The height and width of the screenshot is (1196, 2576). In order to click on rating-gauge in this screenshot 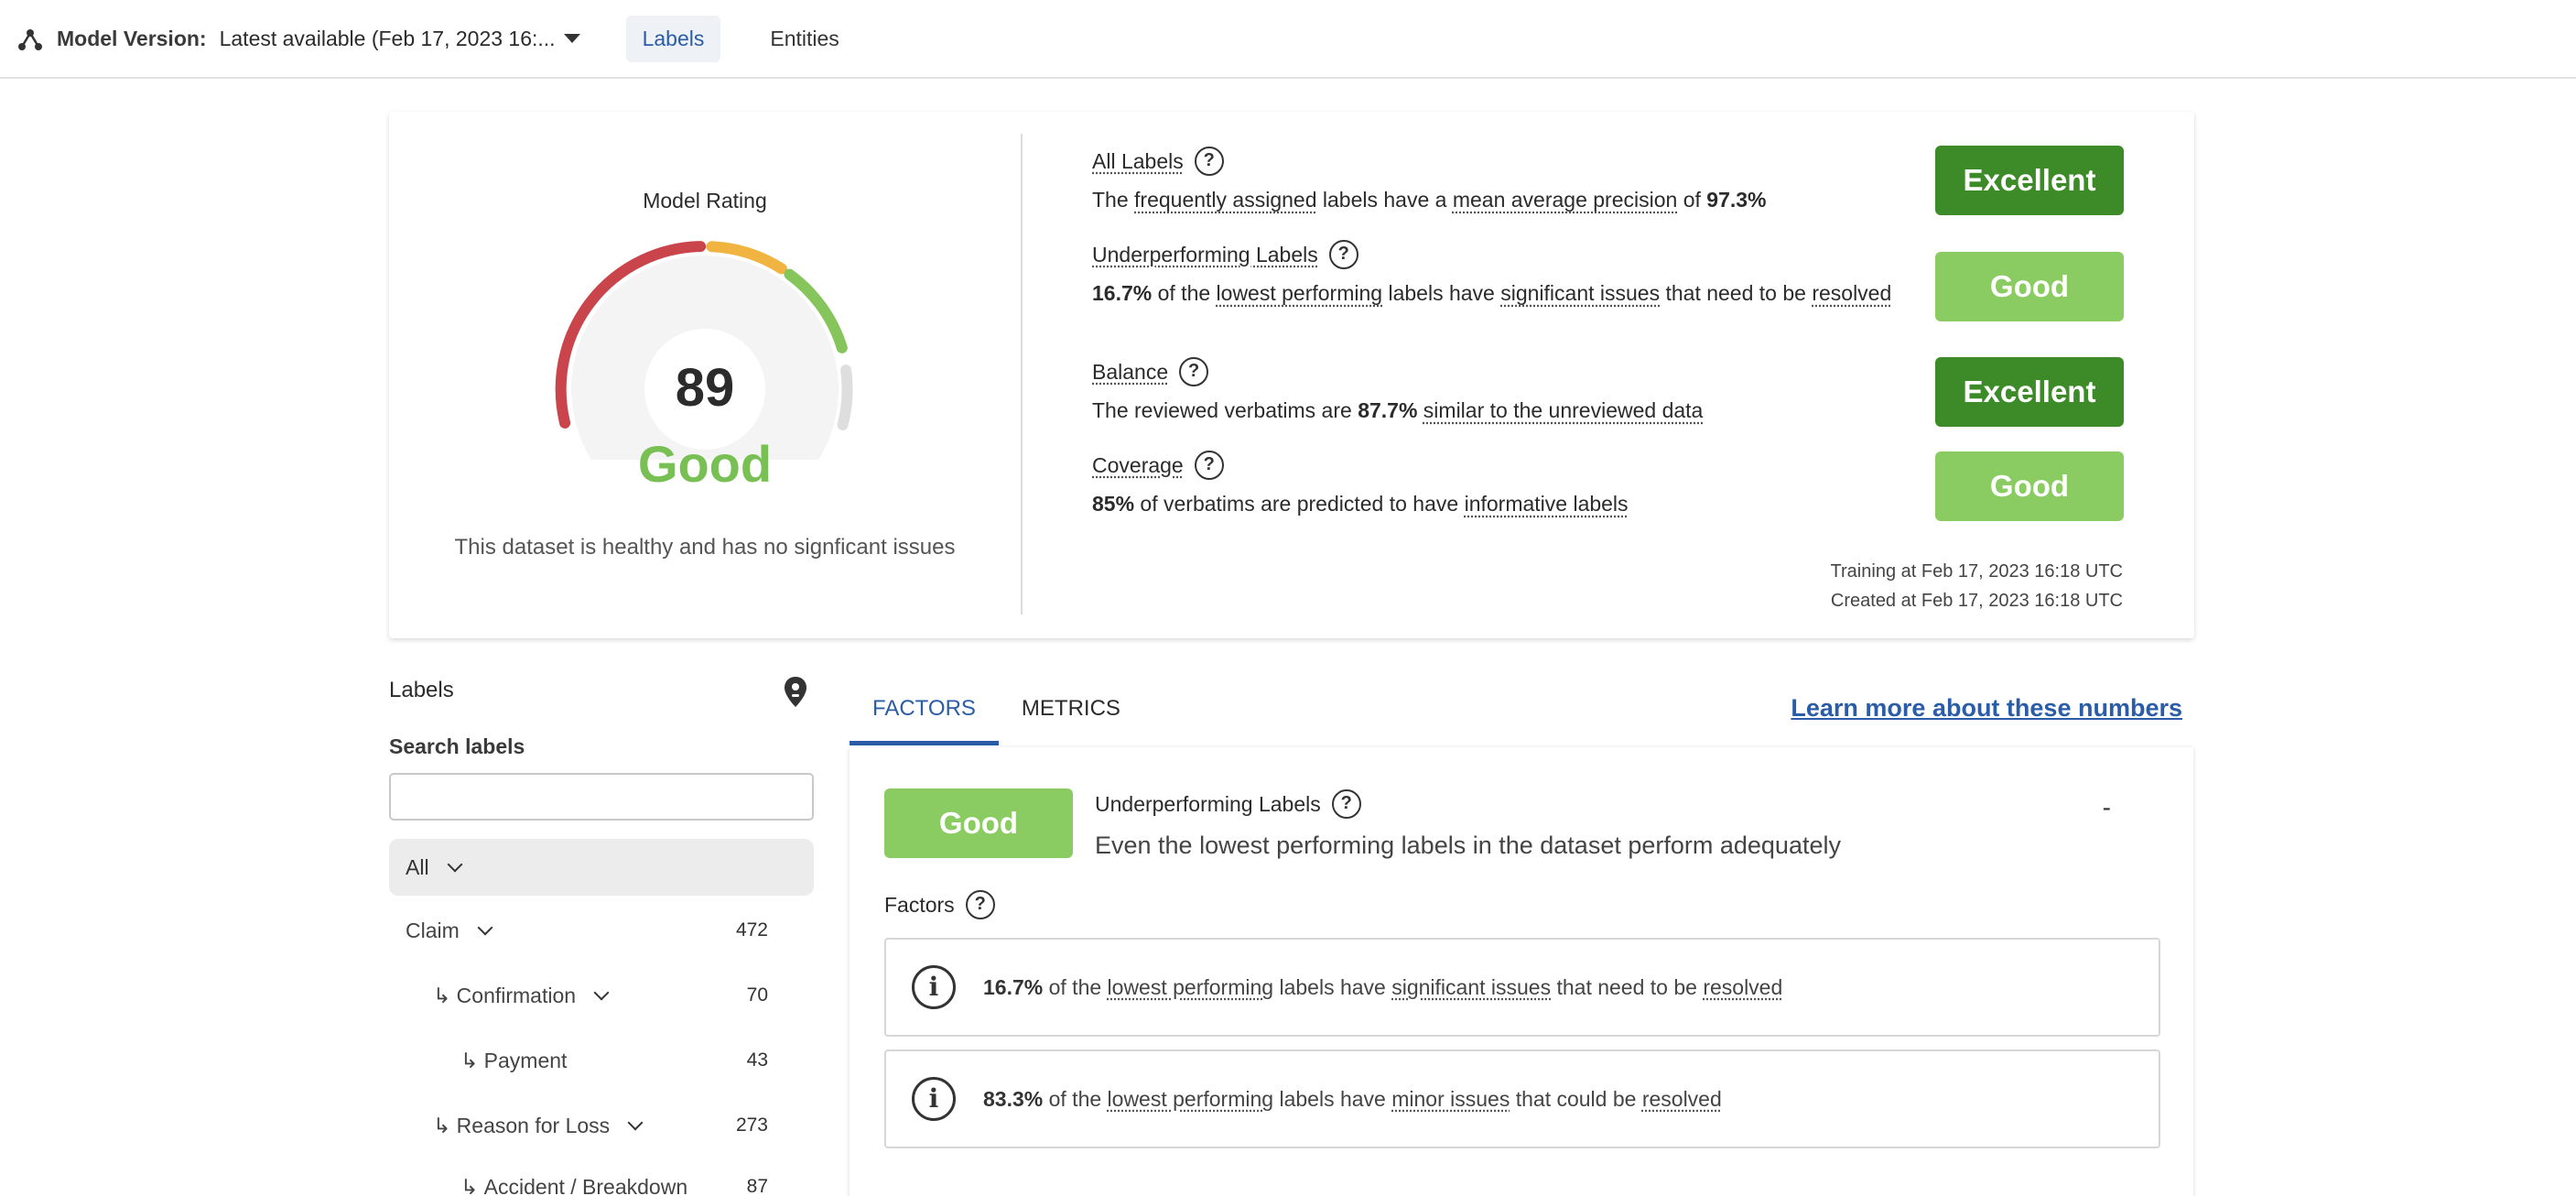, I will do `click(704, 350)`.